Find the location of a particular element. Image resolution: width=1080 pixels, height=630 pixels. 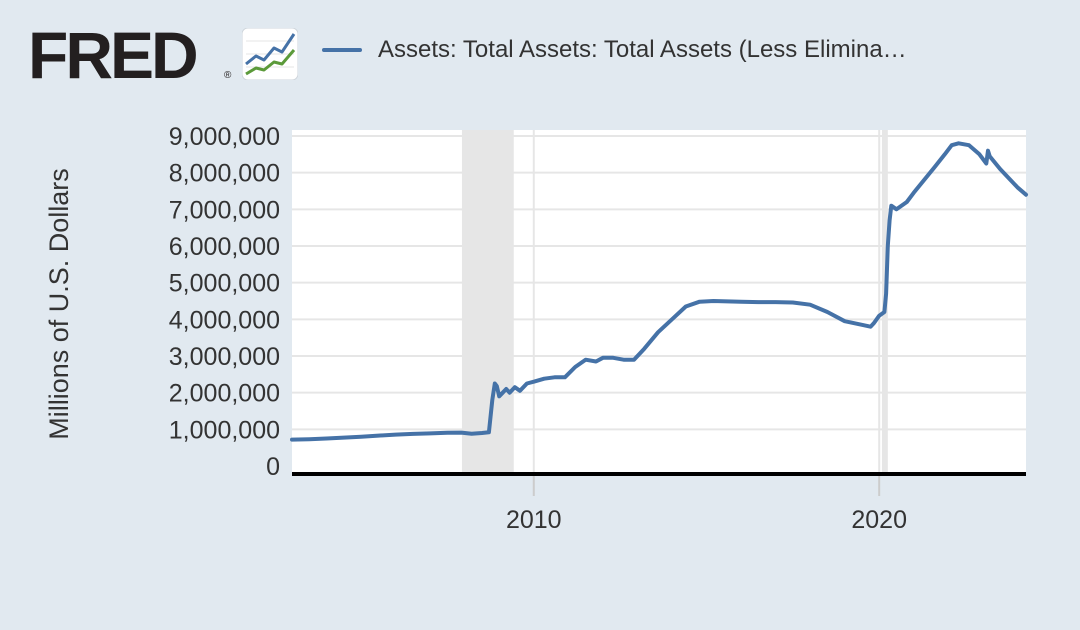

x-tick-label-0: 2010 is located at coordinates (534, 520).